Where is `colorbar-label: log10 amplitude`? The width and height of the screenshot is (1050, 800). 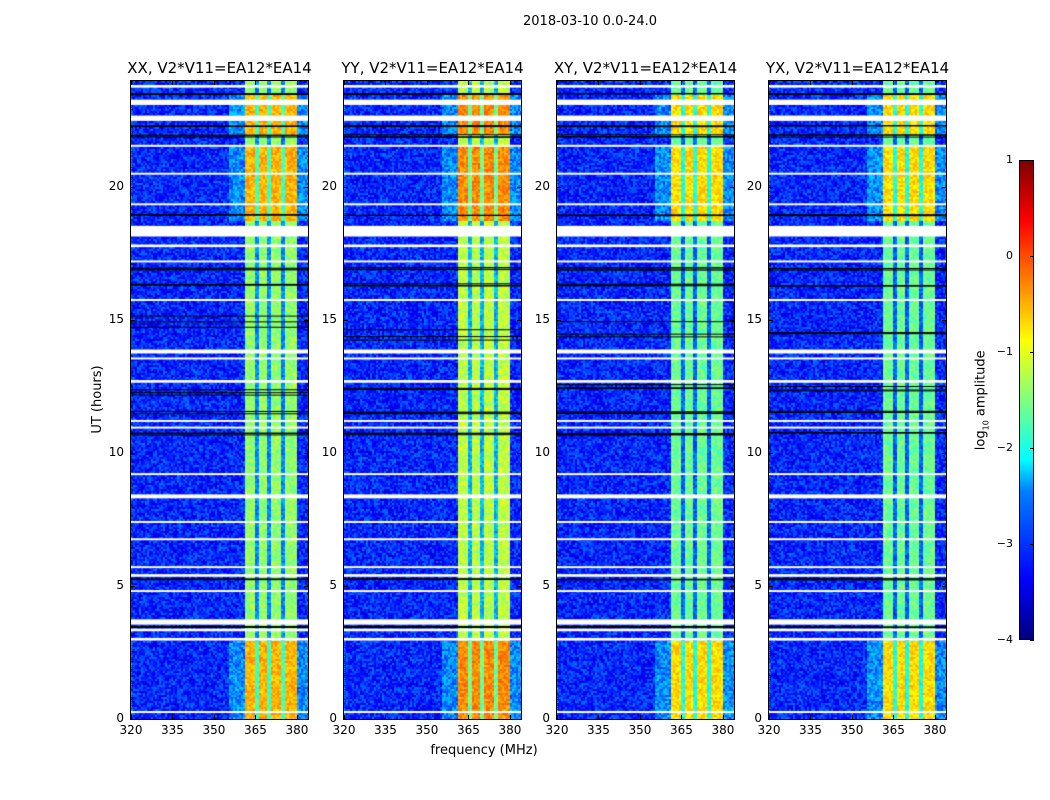 colorbar-label: log10 amplitude is located at coordinates (982, 400).